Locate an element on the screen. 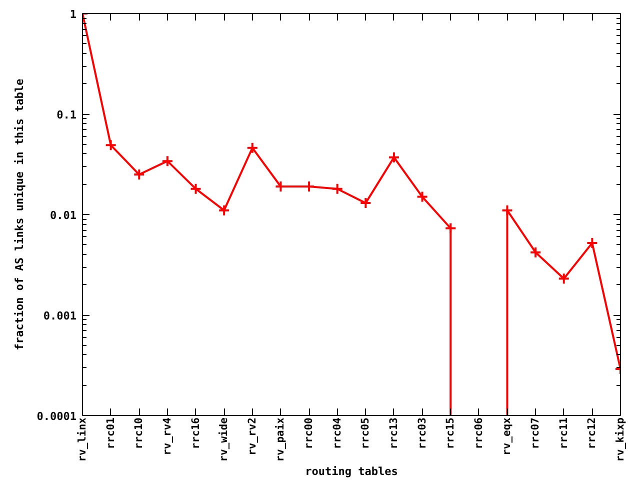  x-tick-label: rv_linx is located at coordinates (82, 439).